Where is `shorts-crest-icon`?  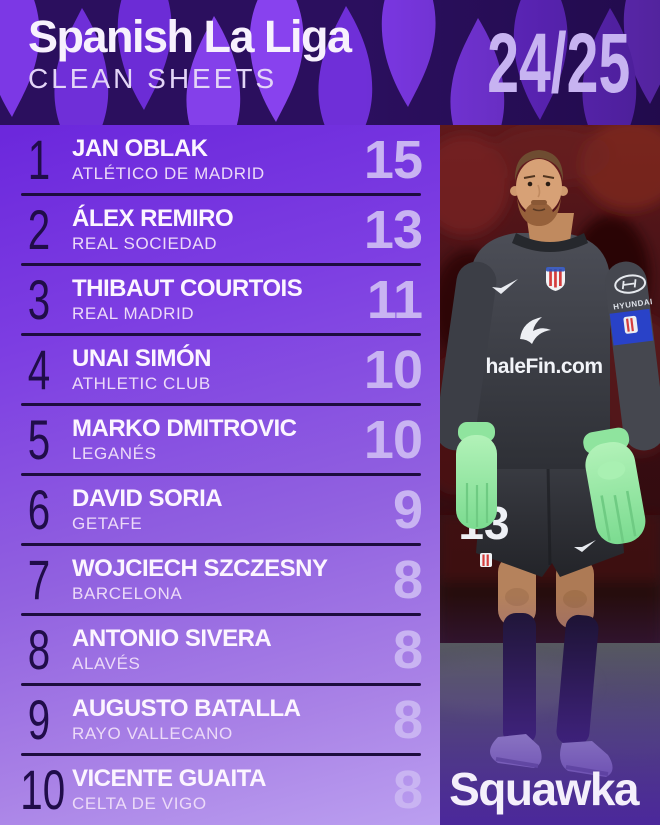
shorts-crest-icon is located at coordinates (486, 560).